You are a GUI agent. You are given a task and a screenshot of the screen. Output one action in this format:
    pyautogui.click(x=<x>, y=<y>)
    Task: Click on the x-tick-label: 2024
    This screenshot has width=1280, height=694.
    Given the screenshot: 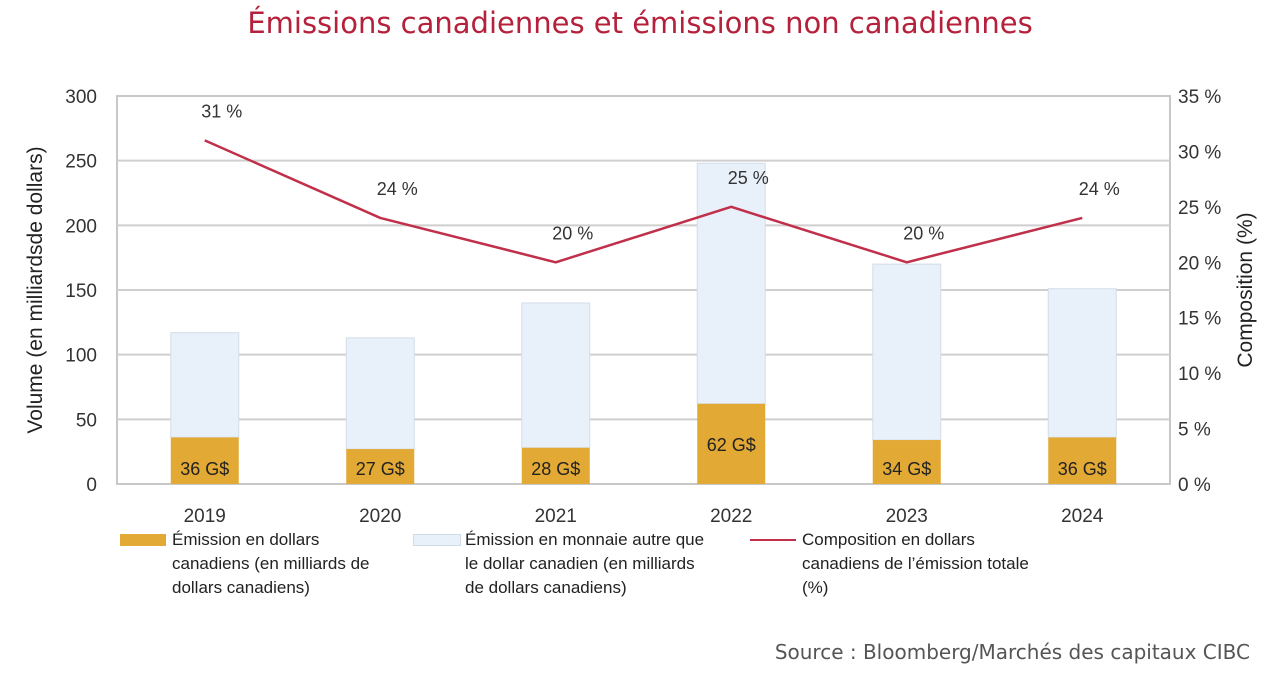 What is the action you would take?
    pyautogui.click(x=1082, y=516)
    